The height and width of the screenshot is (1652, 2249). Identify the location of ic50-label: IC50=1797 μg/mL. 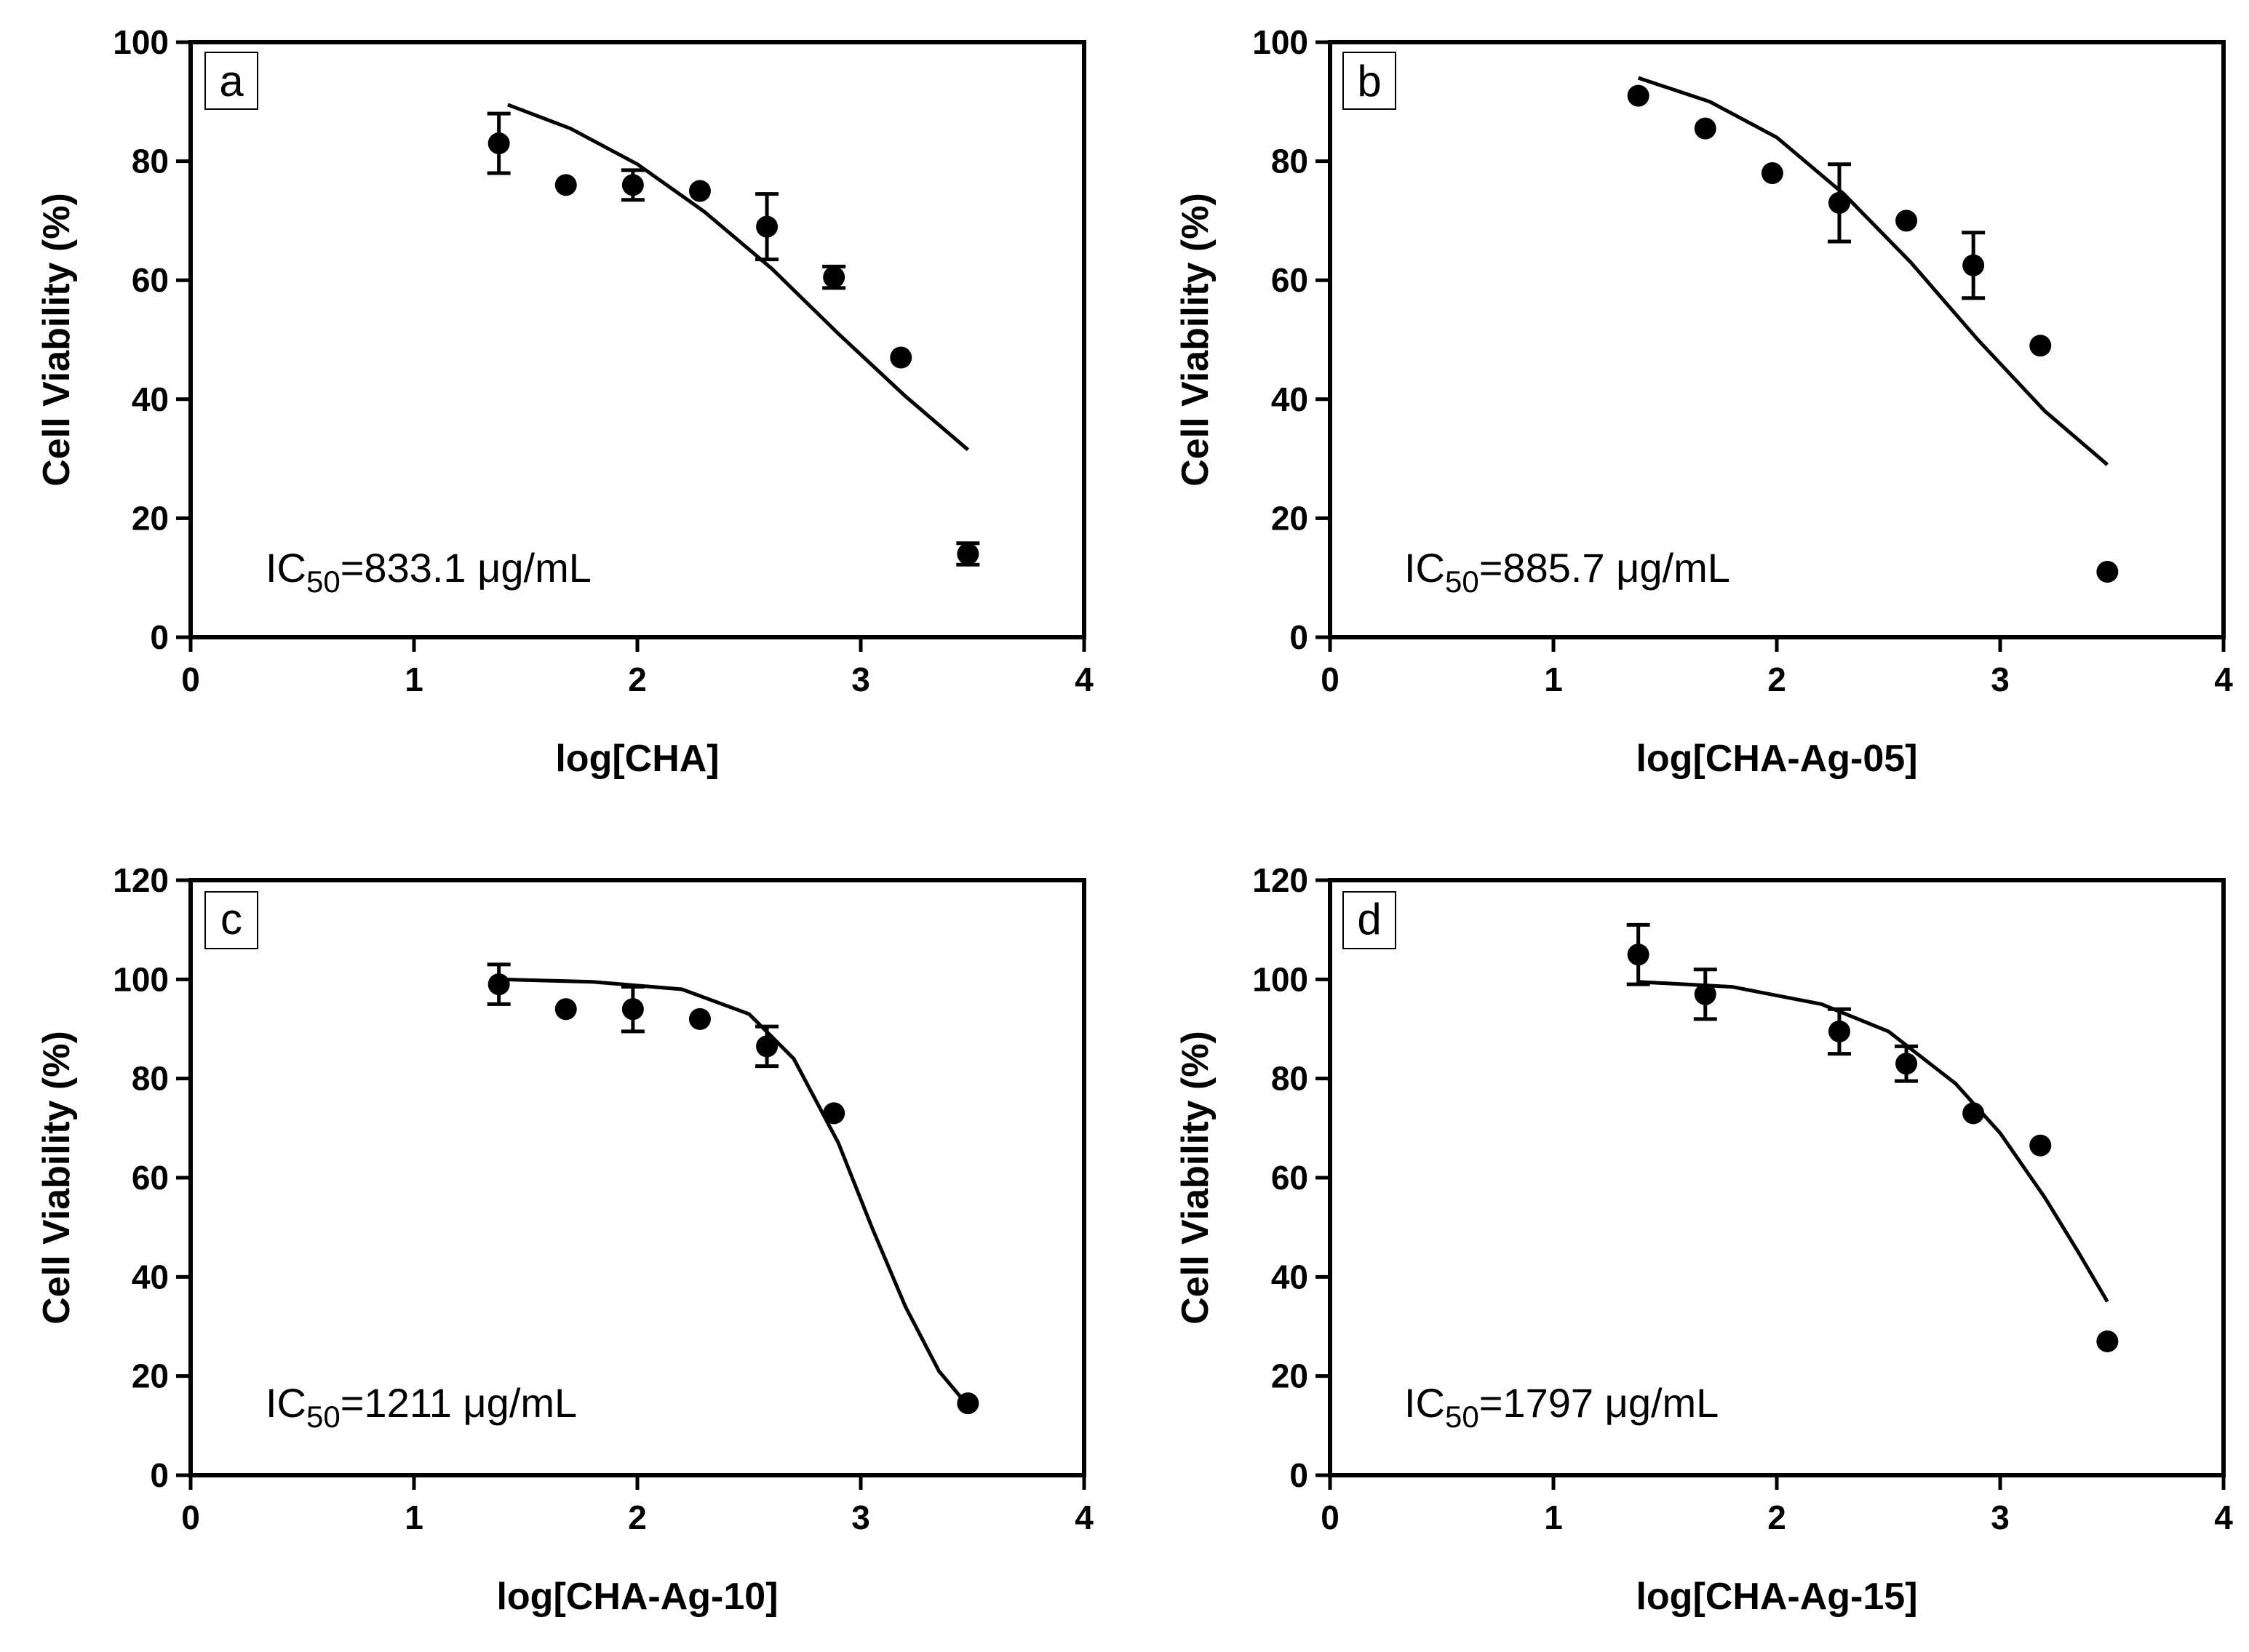
(1562, 1407).